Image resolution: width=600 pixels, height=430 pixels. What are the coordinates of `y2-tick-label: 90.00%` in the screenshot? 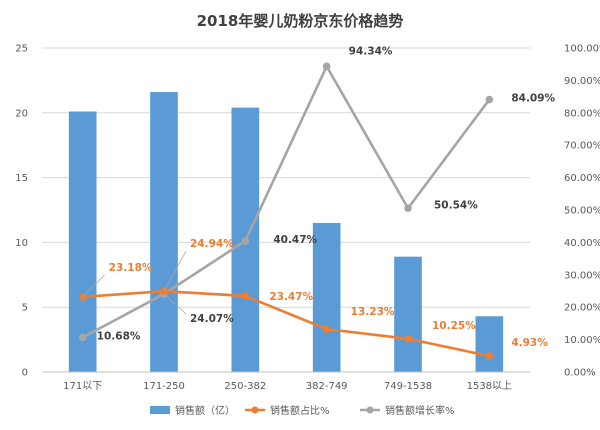 It's located at (582, 81).